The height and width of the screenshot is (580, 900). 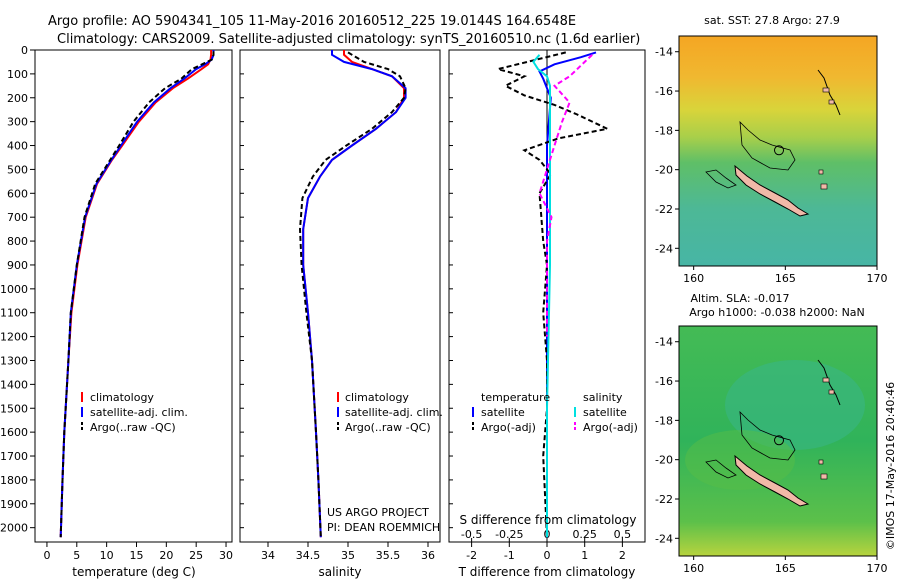 I want to click on x-tick-label: 25, so click(x=196, y=555).